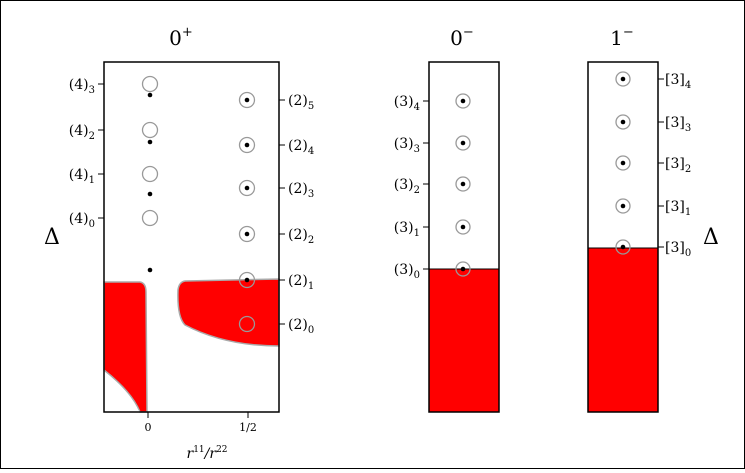 This screenshot has width=745, height=473. I want to click on label-4-2: (4)2, so click(82, 132).